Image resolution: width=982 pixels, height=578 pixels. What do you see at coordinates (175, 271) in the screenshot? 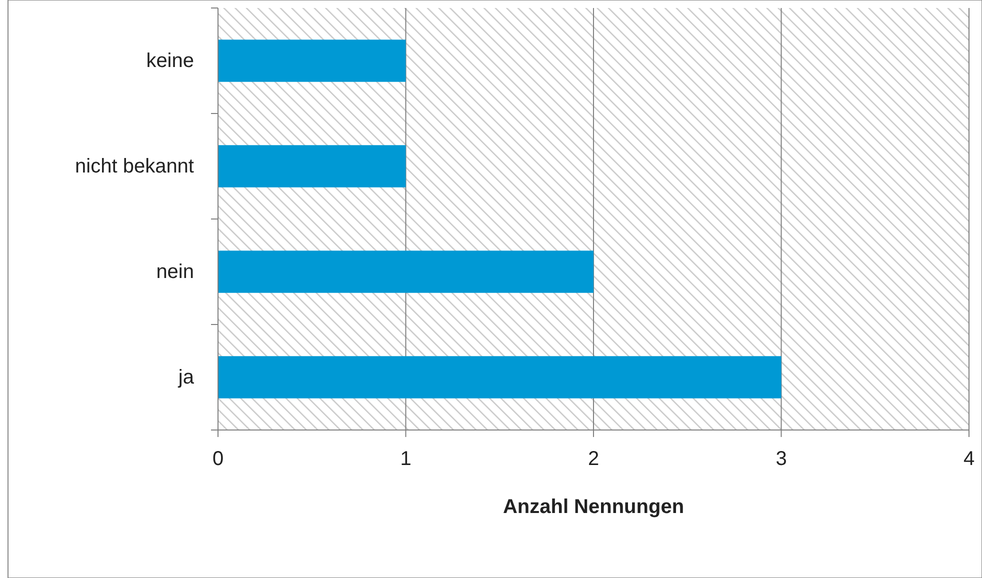
I see `y-tick-label: nein` at bounding box center [175, 271].